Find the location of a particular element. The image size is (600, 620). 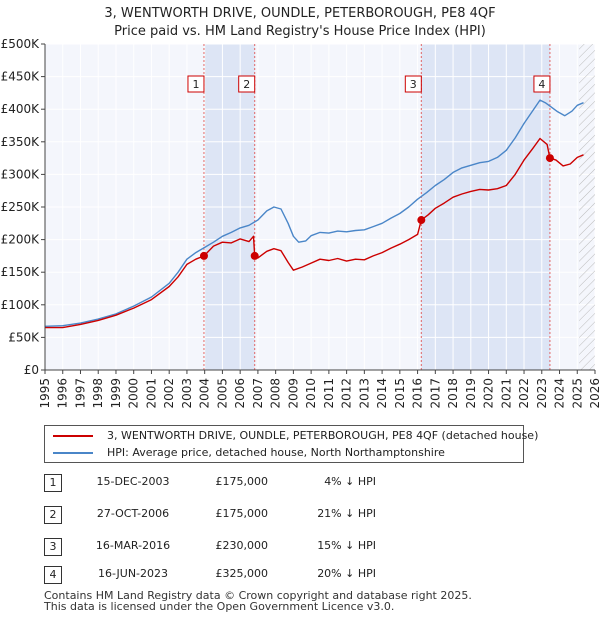

sale-number-label: 4 is located at coordinates (541, 84).